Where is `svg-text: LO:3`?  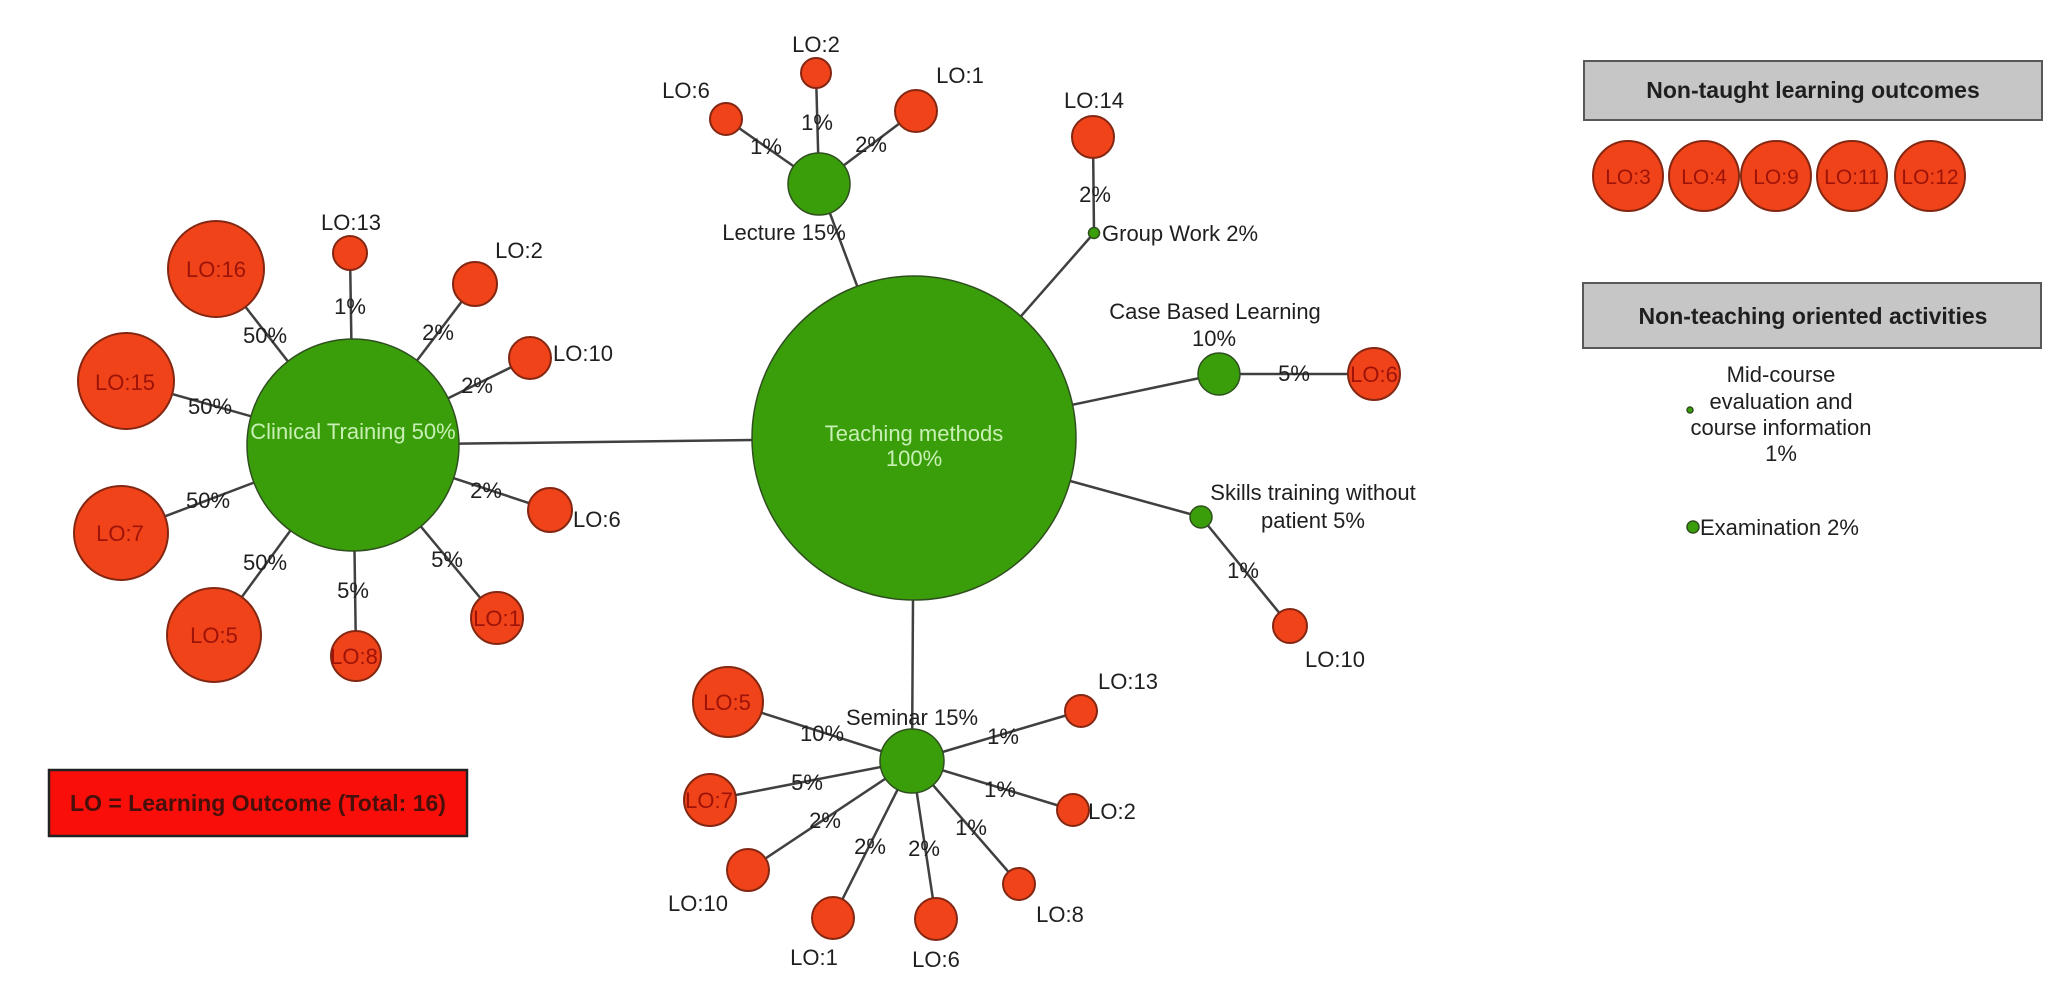
svg-text: LO:3 is located at coordinates (1628, 177).